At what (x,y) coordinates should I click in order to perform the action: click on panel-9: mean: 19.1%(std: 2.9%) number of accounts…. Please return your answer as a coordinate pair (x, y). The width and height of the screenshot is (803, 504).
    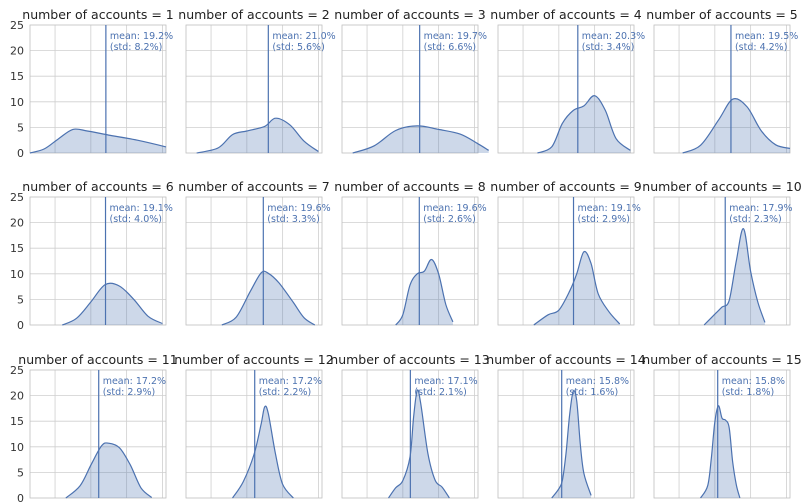
    Looking at the image, I should click on (566, 252).